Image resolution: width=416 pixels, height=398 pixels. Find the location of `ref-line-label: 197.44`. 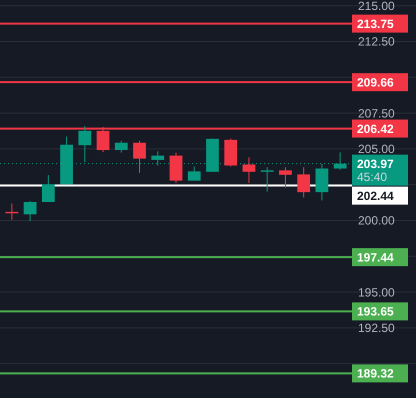

ref-line-label: 197.44 is located at coordinates (375, 257).